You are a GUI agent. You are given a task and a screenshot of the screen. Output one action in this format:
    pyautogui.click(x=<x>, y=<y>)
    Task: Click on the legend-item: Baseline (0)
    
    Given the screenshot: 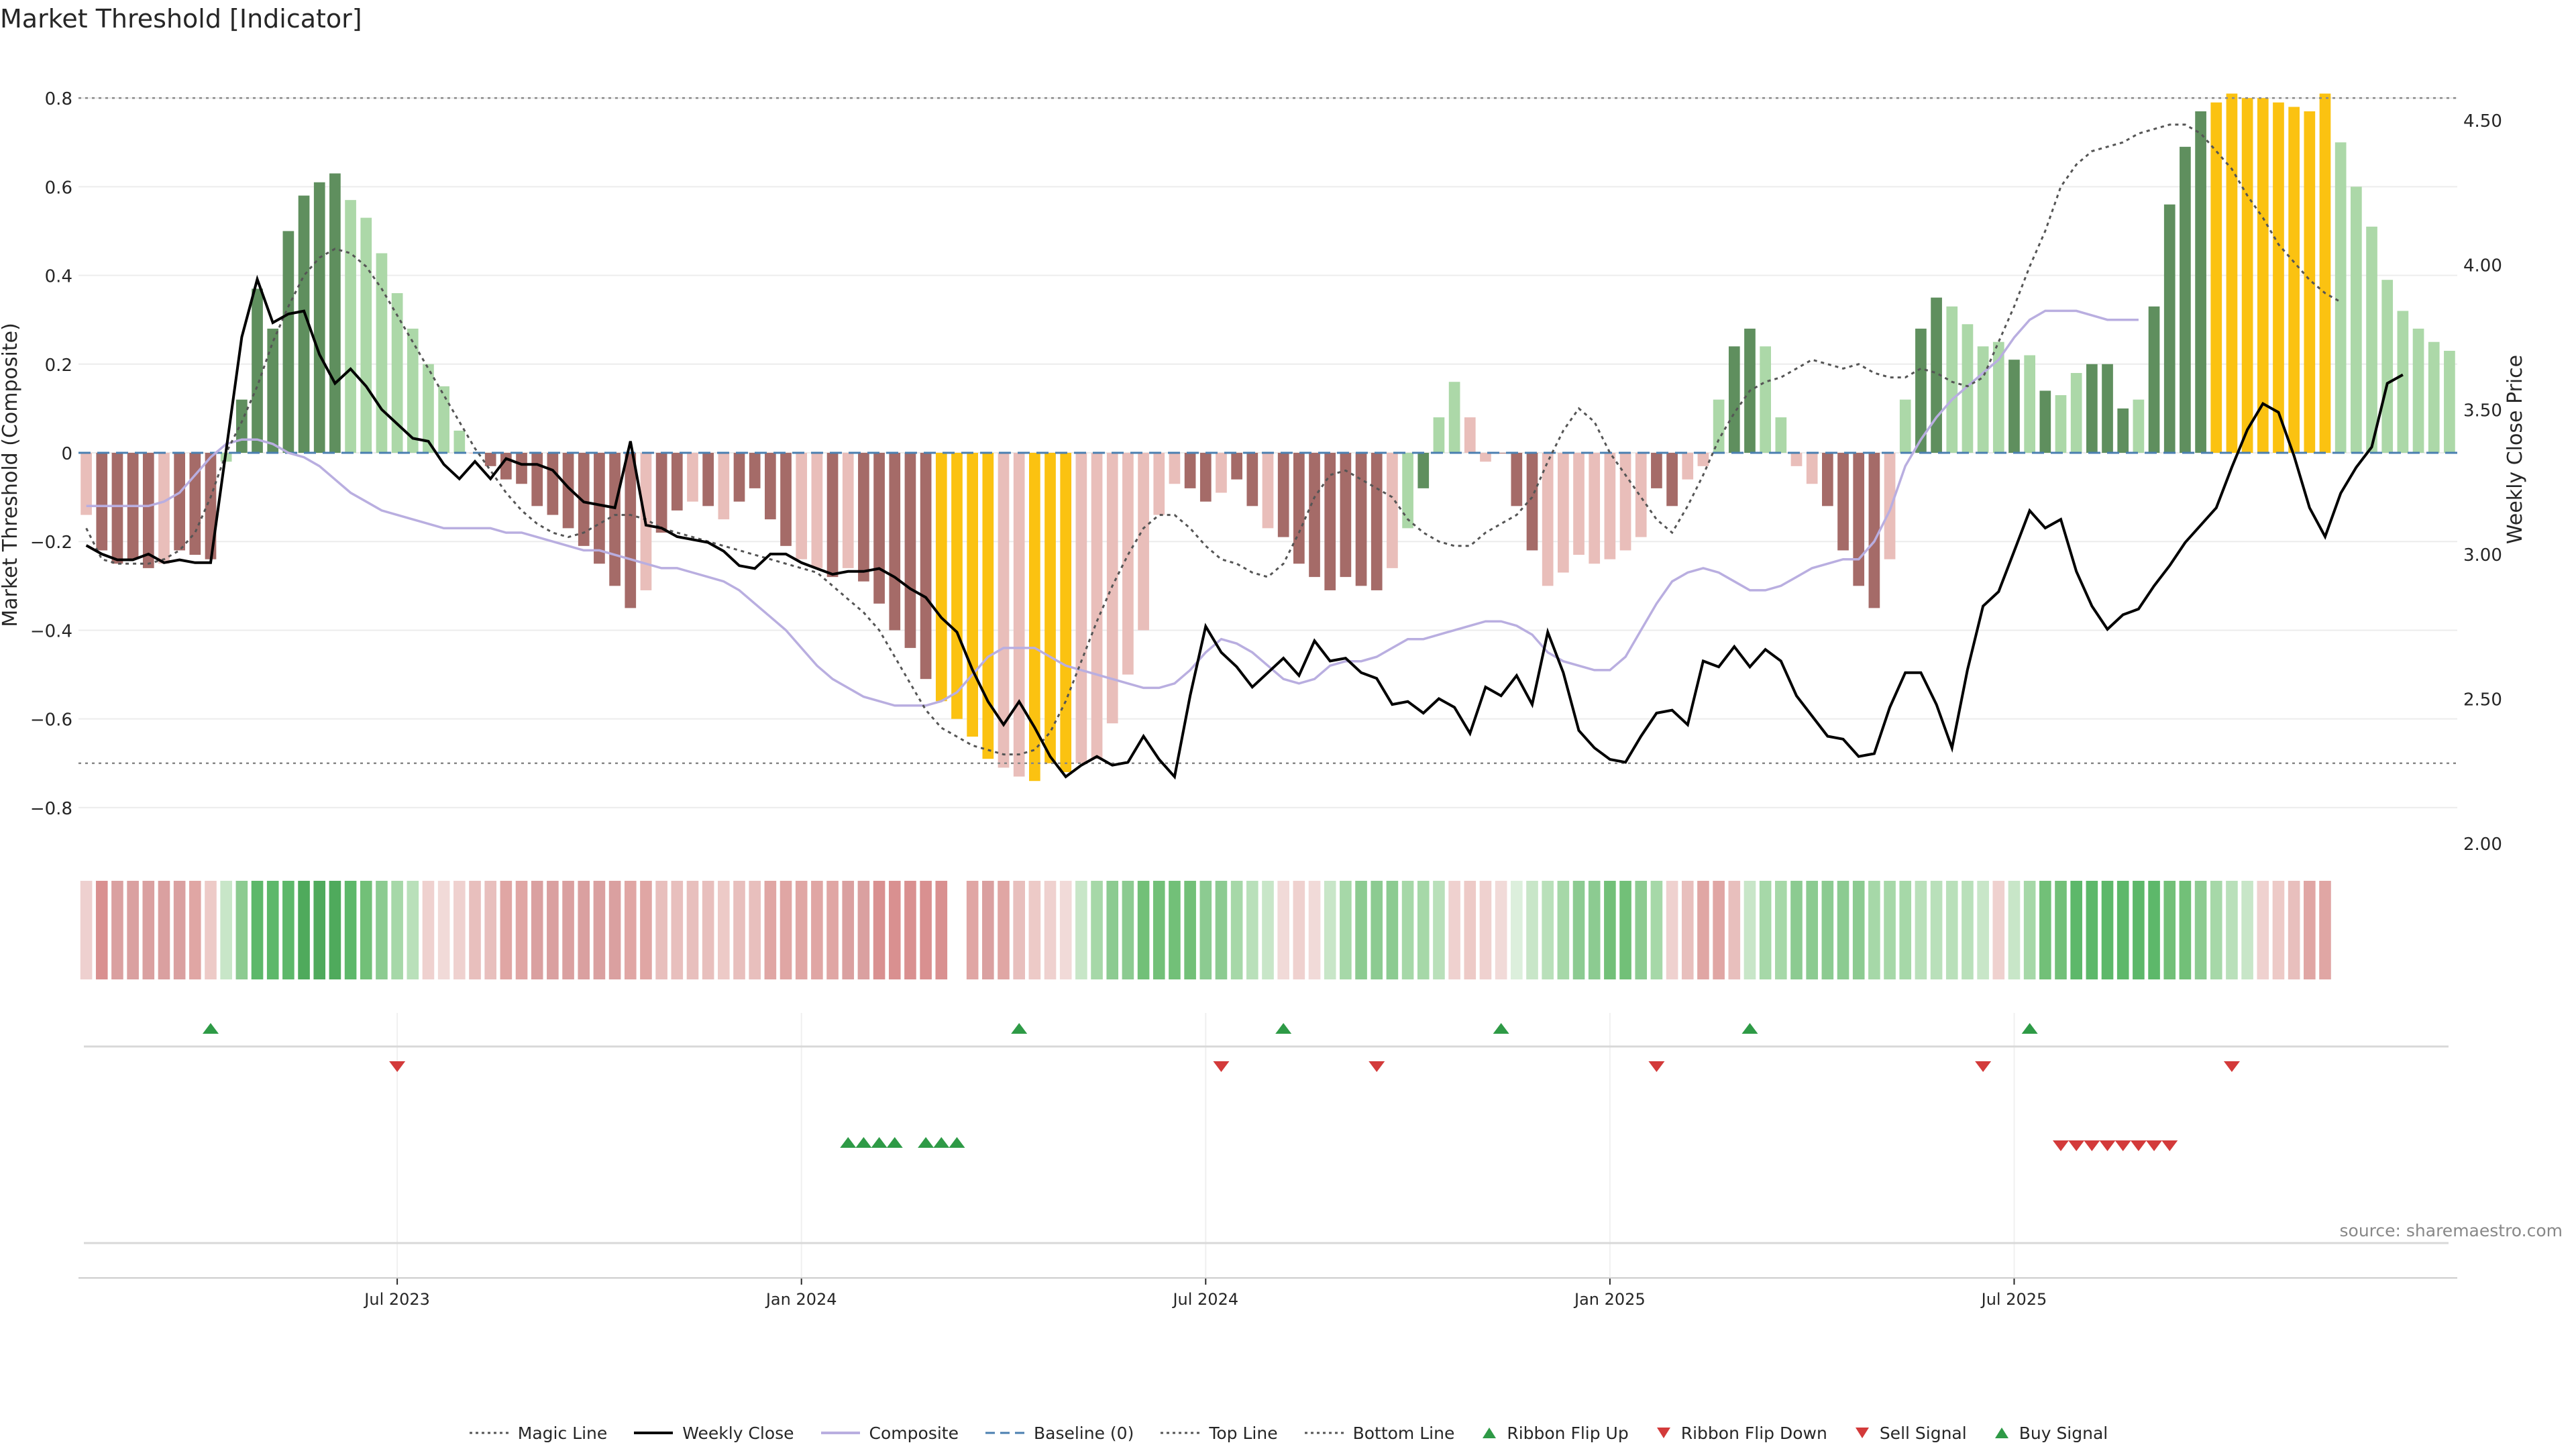 What is the action you would take?
    pyautogui.click(x=1059, y=1433)
    